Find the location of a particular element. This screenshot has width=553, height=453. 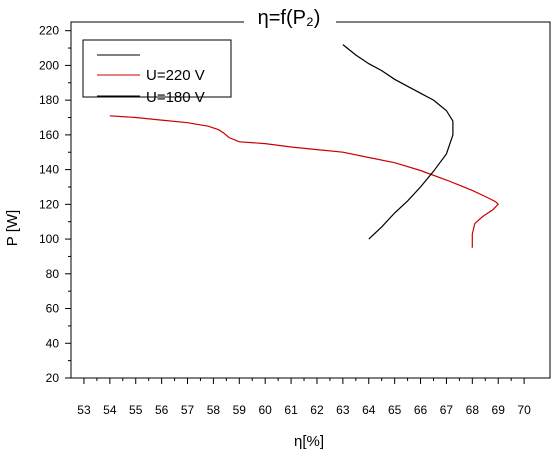

chart-title: η=f(P₂) is located at coordinates (289, 18).